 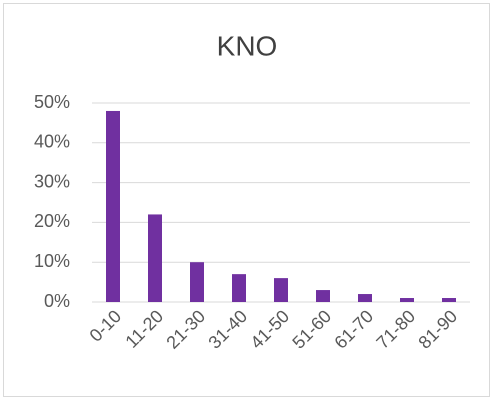 What do you see at coordinates (52, 142) in the screenshot?
I see `y-tick-label: 40%` at bounding box center [52, 142].